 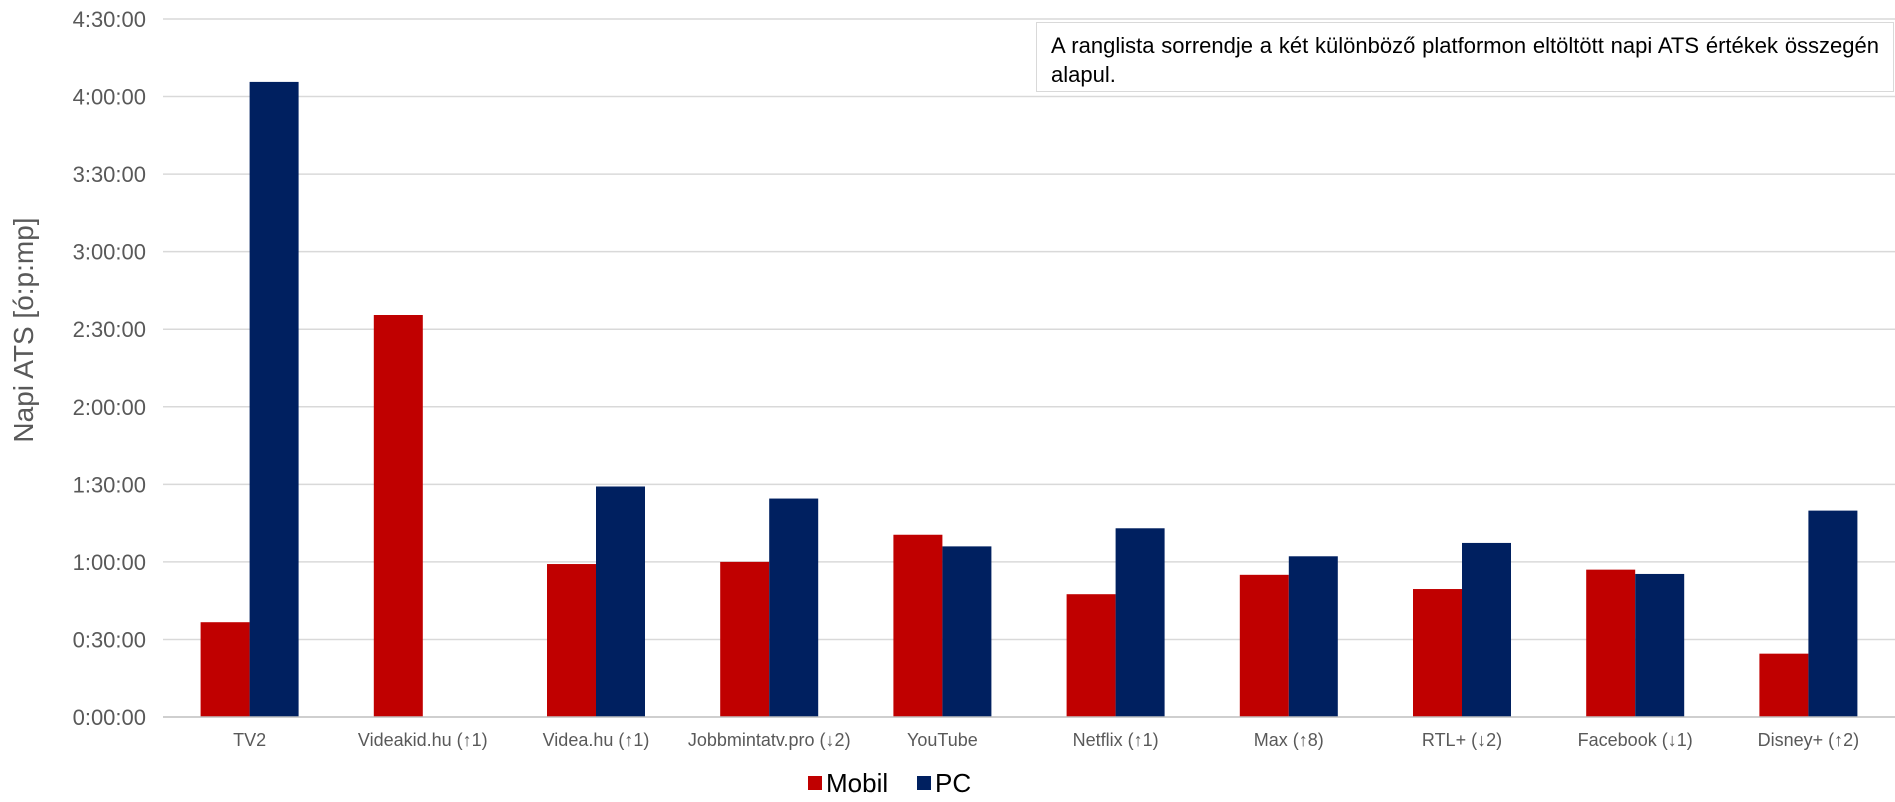 What do you see at coordinates (109, 562) in the screenshot?
I see `y-tick-label: 1:00:00` at bounding box center [109, 562].